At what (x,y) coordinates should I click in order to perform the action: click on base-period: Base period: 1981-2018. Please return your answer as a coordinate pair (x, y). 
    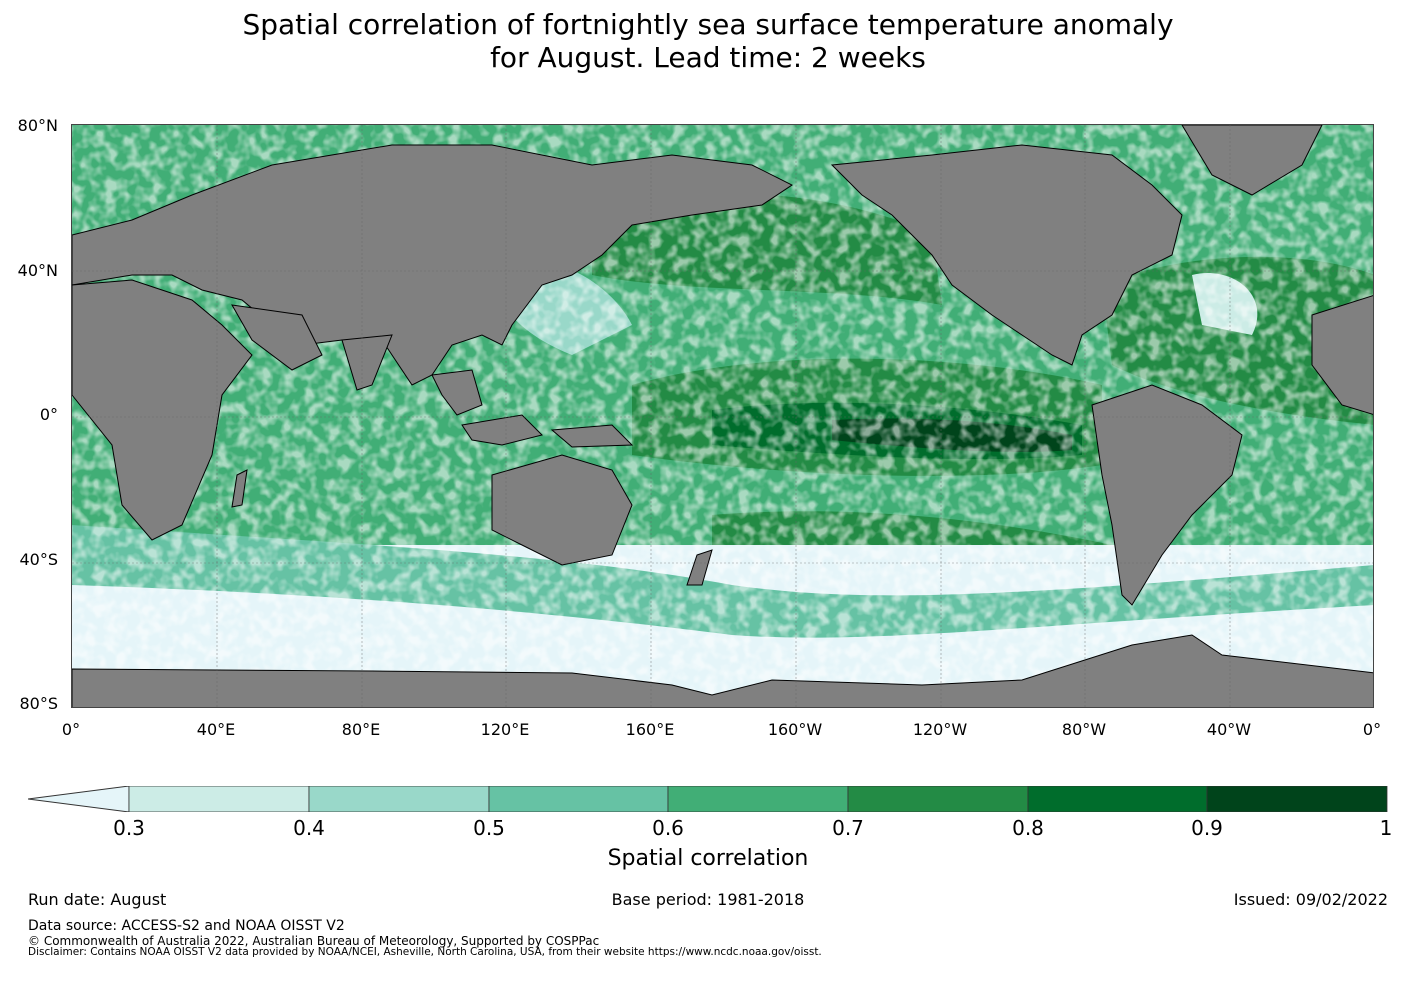
    Looking at the image, I should click on (708, 899).